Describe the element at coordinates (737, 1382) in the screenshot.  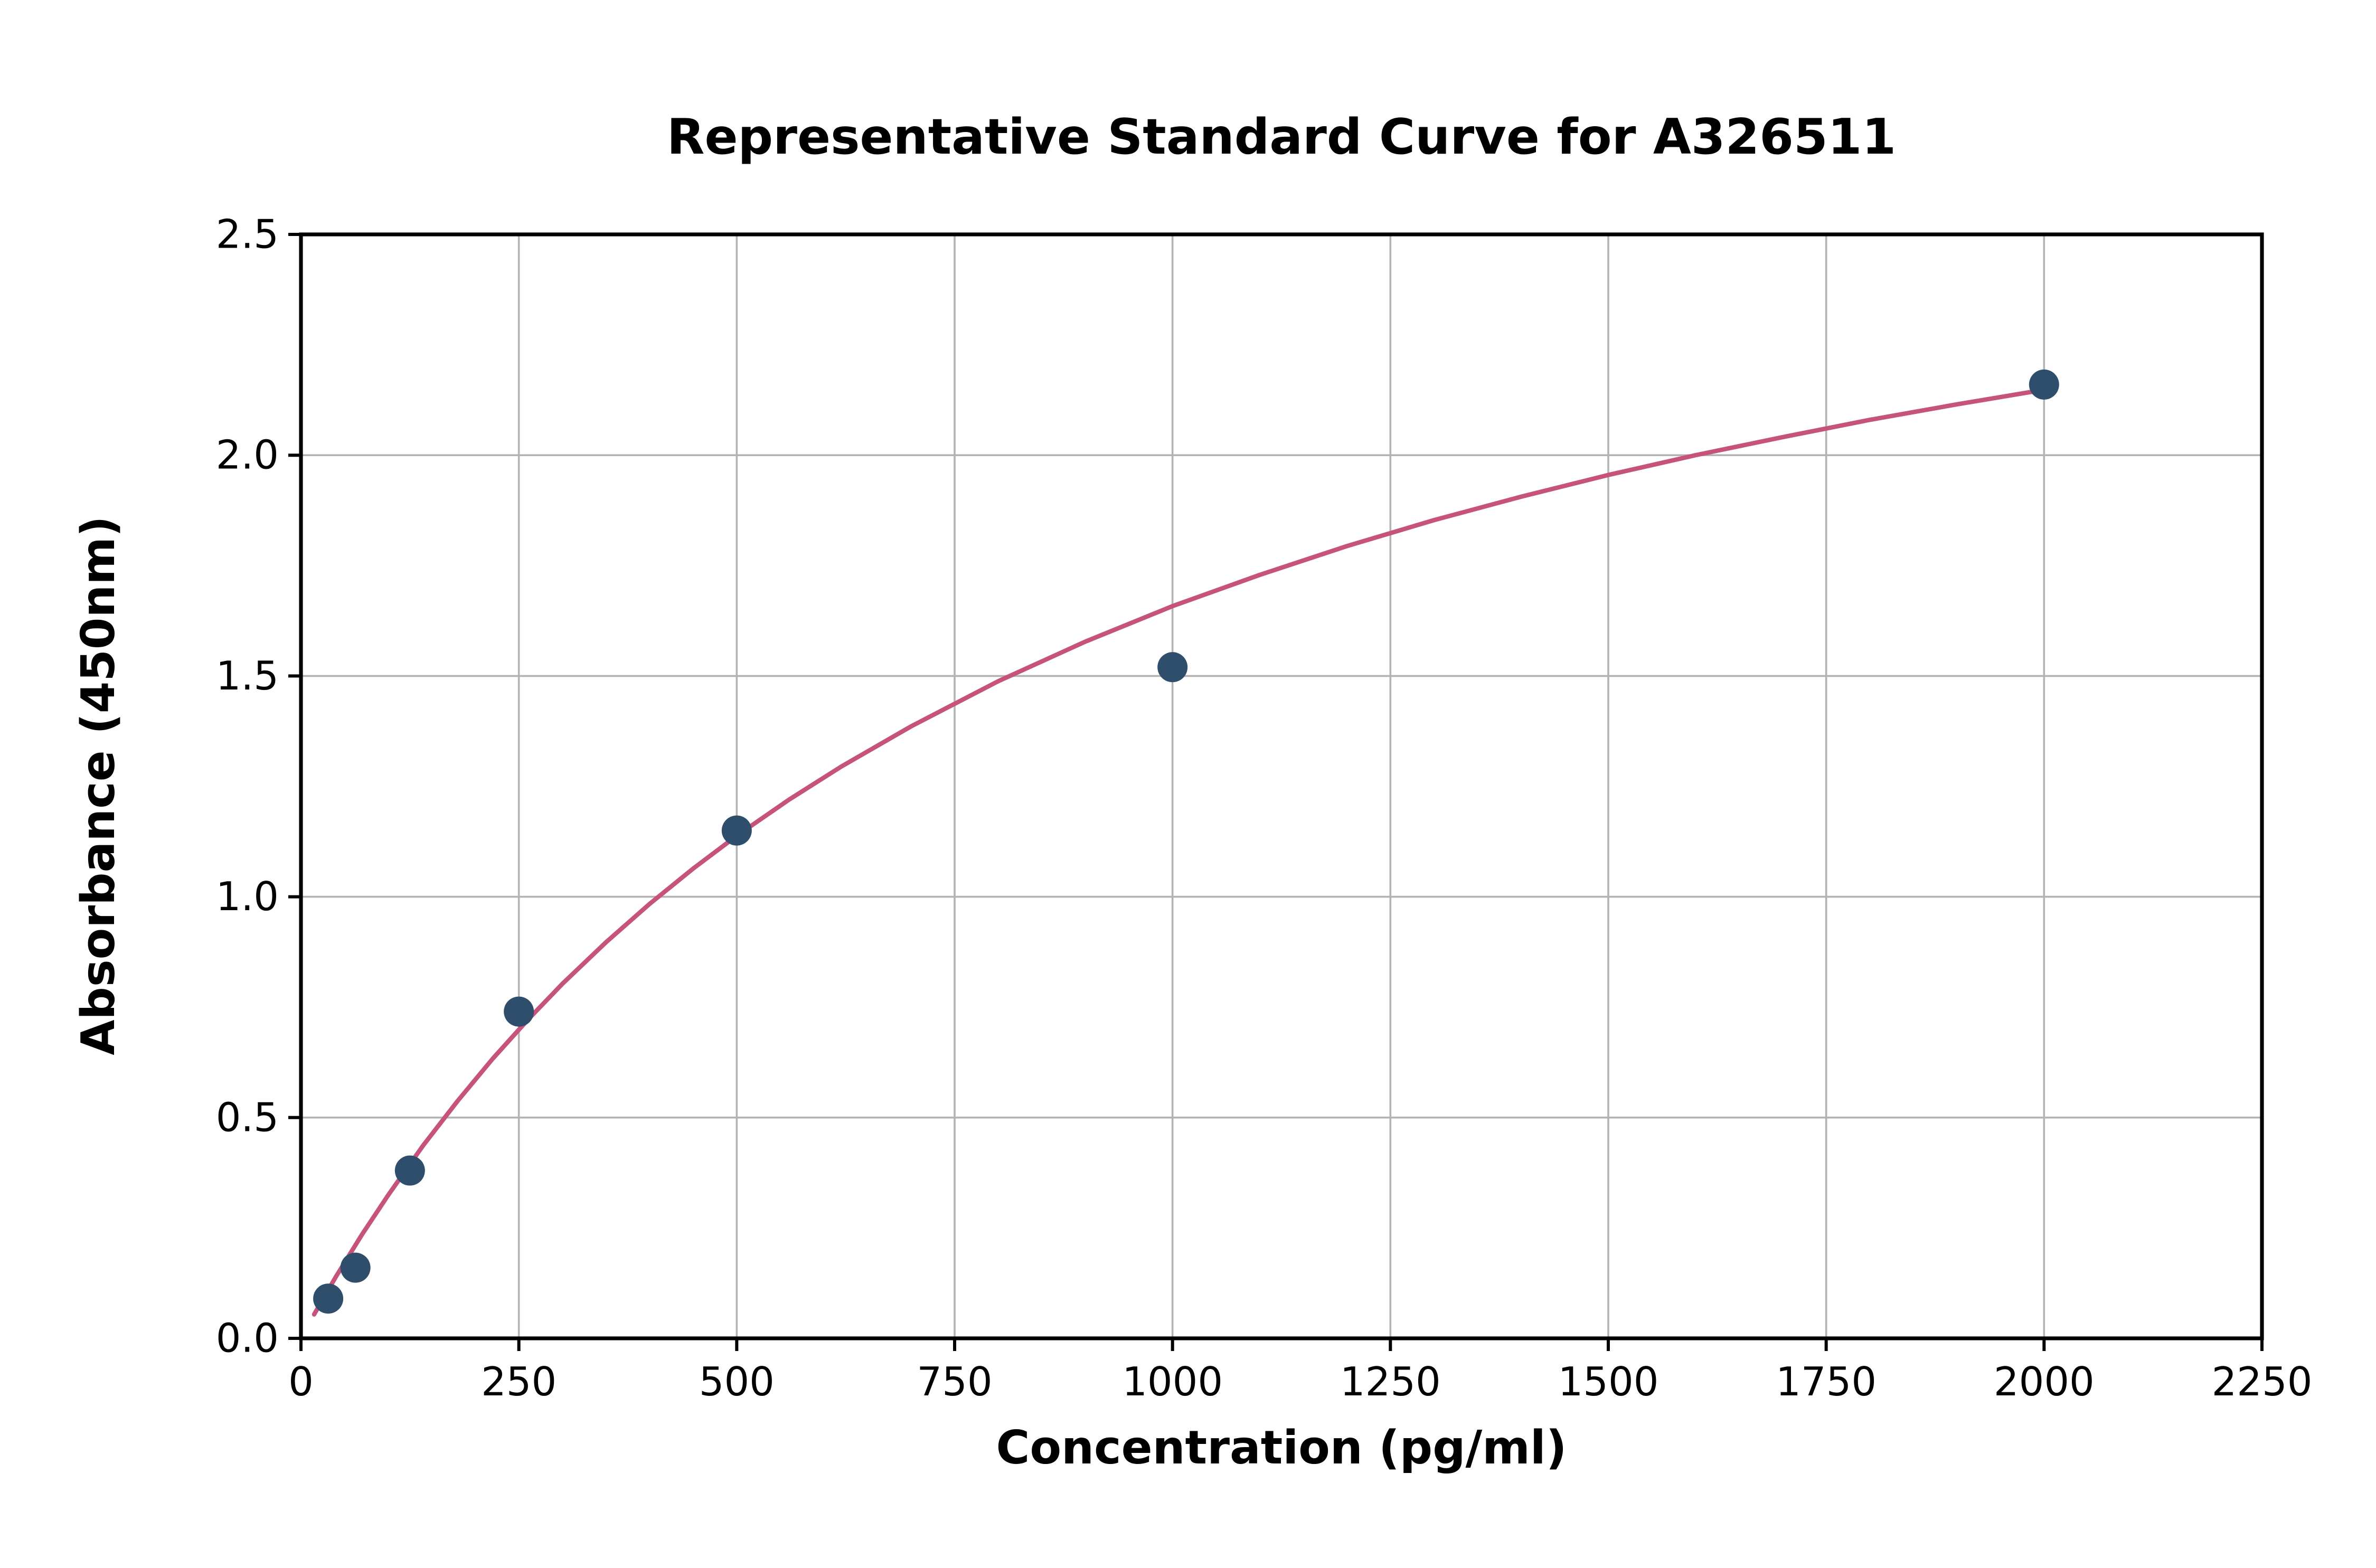
I see `x-tick-label: 500` at that location.